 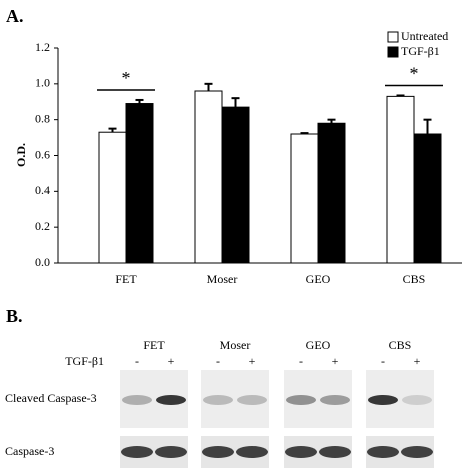 What do you see at coordinates (154, 345) in the screenshot?
I see `cell-line-label: FET` at bounding box center [154, 345].